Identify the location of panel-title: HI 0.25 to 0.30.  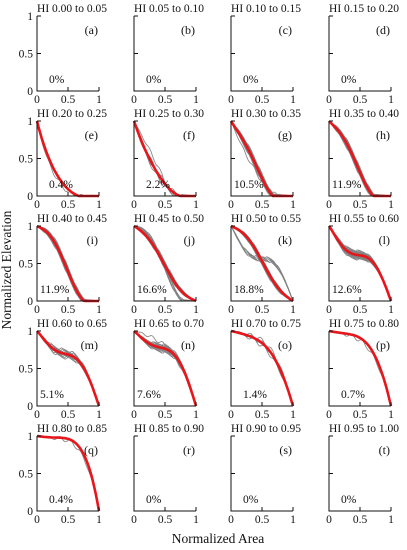
(169, 114).